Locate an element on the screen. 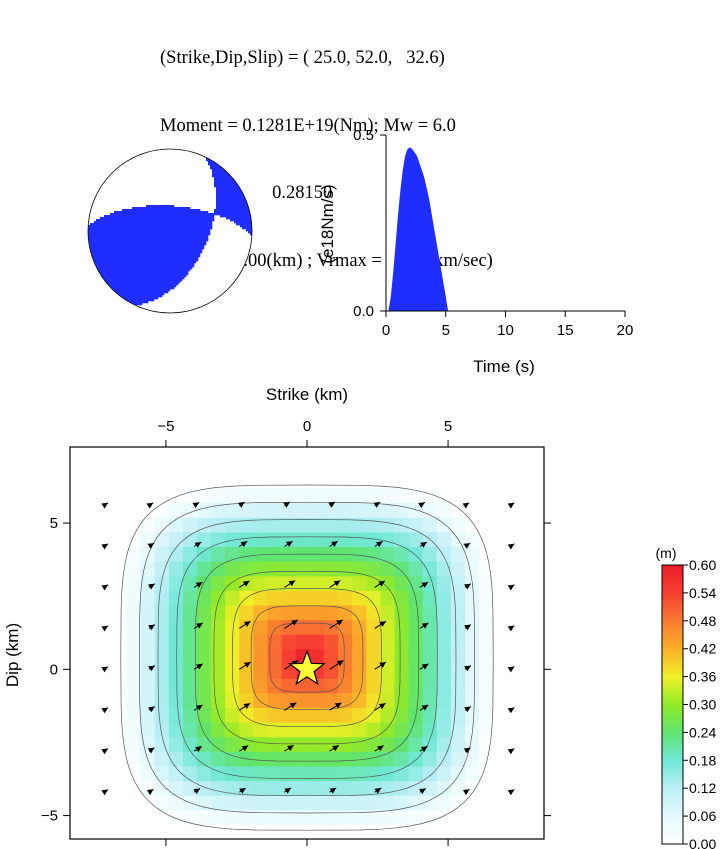  stf-x-ticks: 0 5 10 15 20 is located at coordinates (508, 325).